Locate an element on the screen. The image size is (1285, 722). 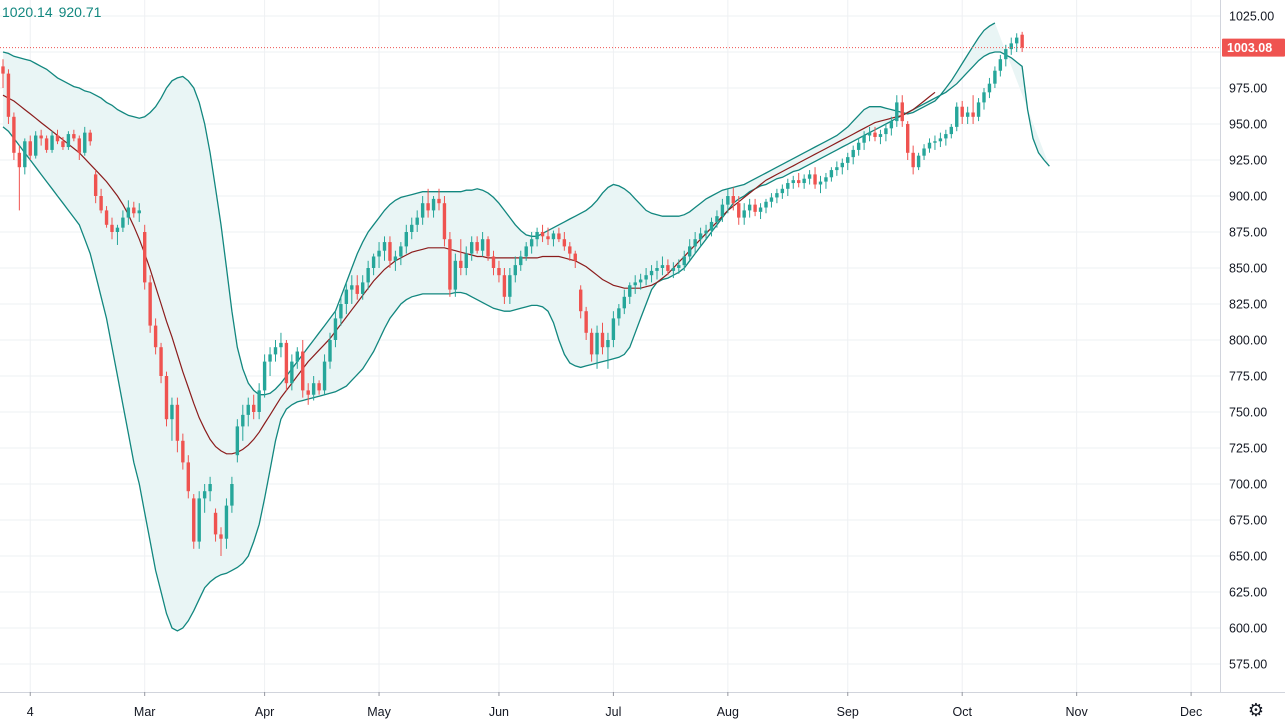
price-tick-label: 900.00 is located at coordinates (1248, 197).